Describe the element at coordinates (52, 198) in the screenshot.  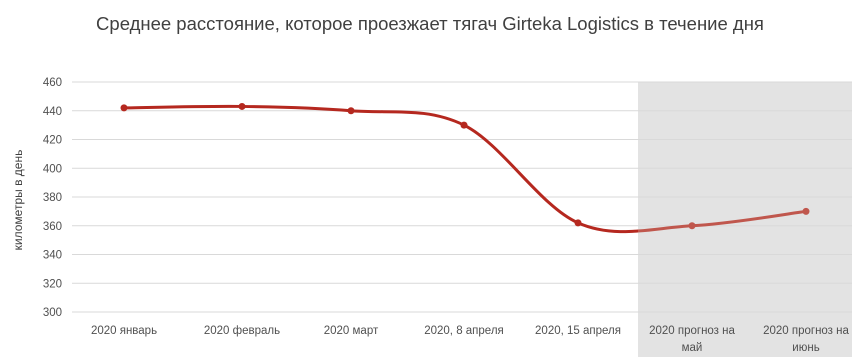
I see `y-tick-label: 380` at that location.